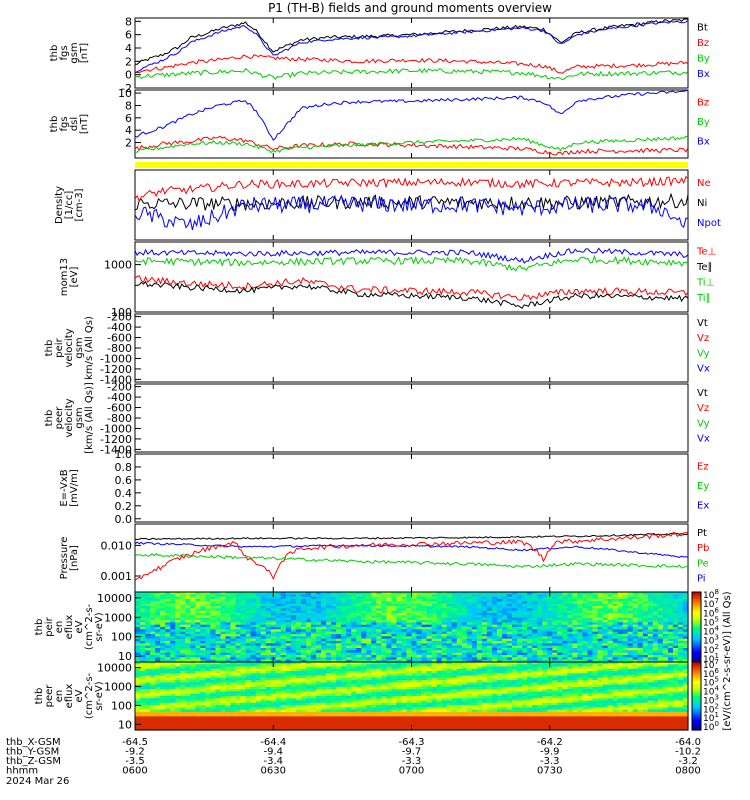  Describe the element at coordinates (116, 369) in the screenshot. I see `y-tick-label: -1200` at that location.